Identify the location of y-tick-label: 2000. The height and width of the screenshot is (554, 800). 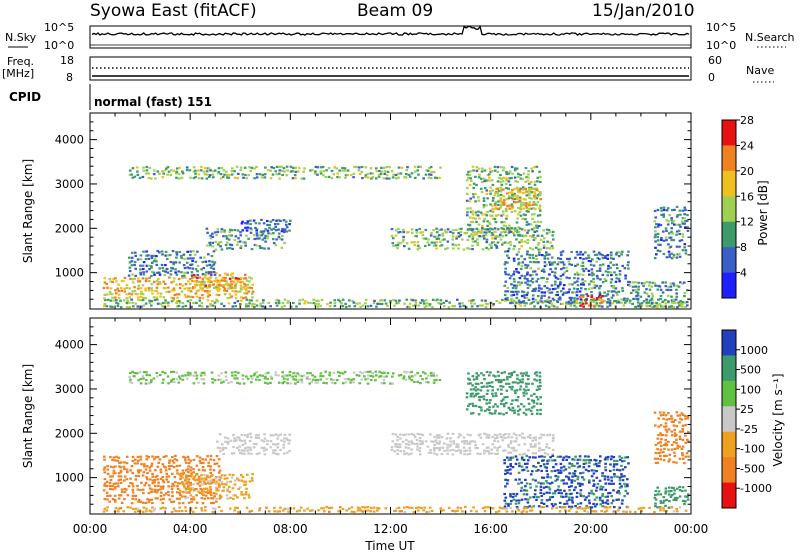
(69, 228).